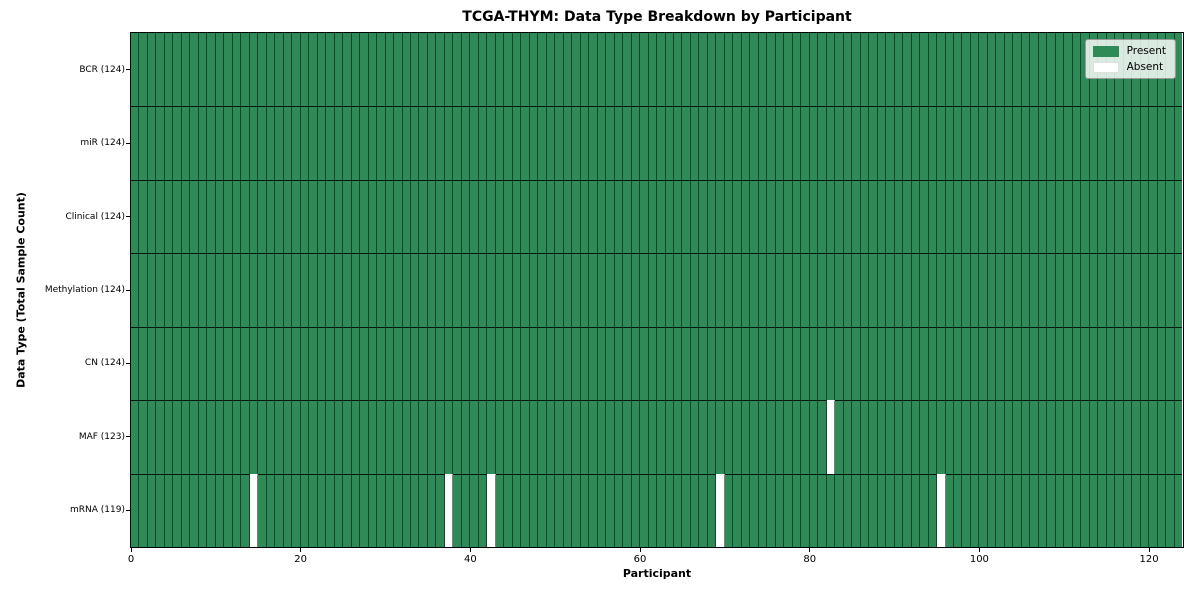 This screenshot has width=1200, height=600. What do you see at coordinates (640, 550) in the screenshot?
I see `x-tick-mark` at bounding box center [640, 550].